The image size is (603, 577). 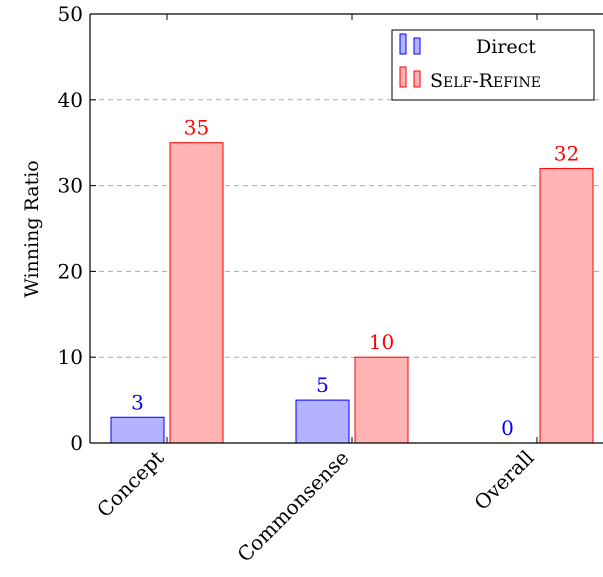 I want to click on x-tick-label: Overall, so click(x=503, y=480).